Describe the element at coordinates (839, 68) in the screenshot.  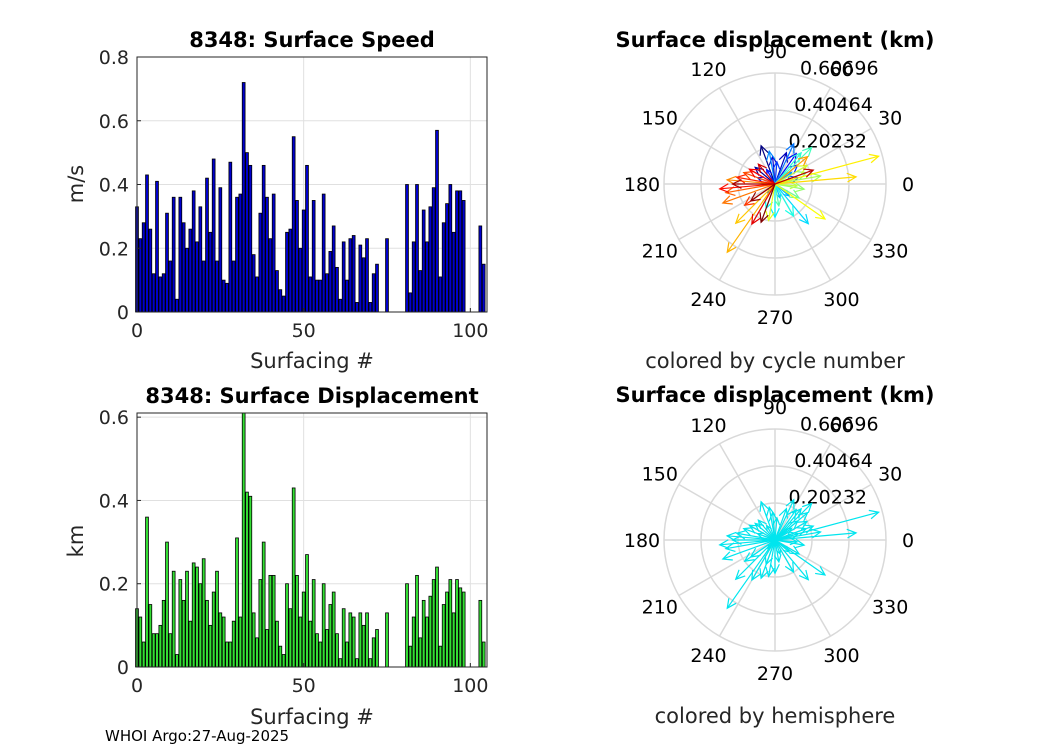
I see `polar-cycle-range-label: 0.60696` at that location.